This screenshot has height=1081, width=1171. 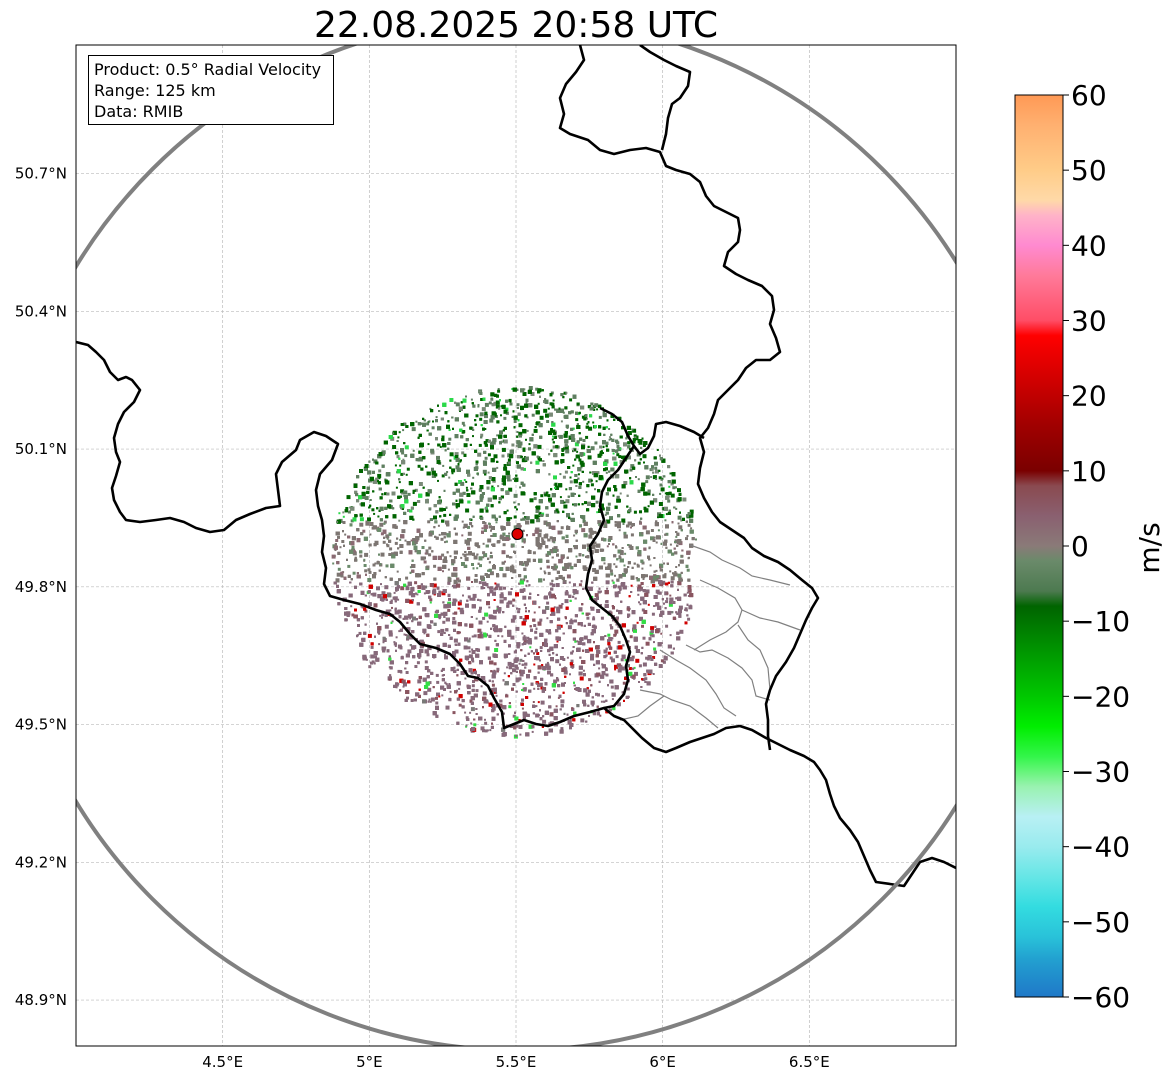 What do you see at coordinates (1100, 621) in the screenshot?
I see `colorbar-tick-label: −10` at bounding box center [1100, 621].